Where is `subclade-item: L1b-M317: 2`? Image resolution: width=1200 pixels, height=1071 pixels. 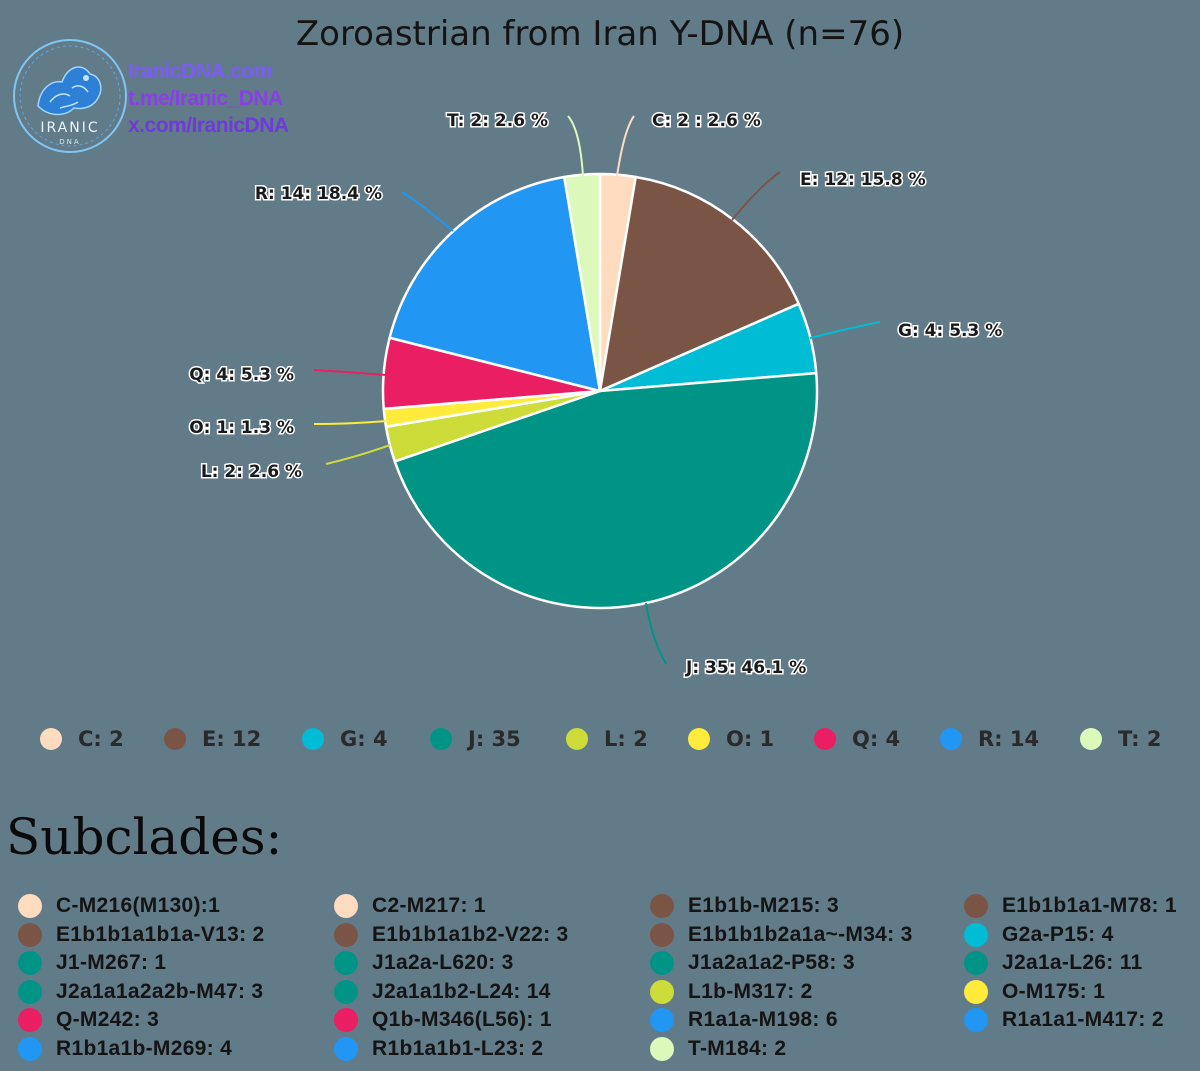 subclade-item: L1b-M317: 2 is located at coordinates (731, 992).